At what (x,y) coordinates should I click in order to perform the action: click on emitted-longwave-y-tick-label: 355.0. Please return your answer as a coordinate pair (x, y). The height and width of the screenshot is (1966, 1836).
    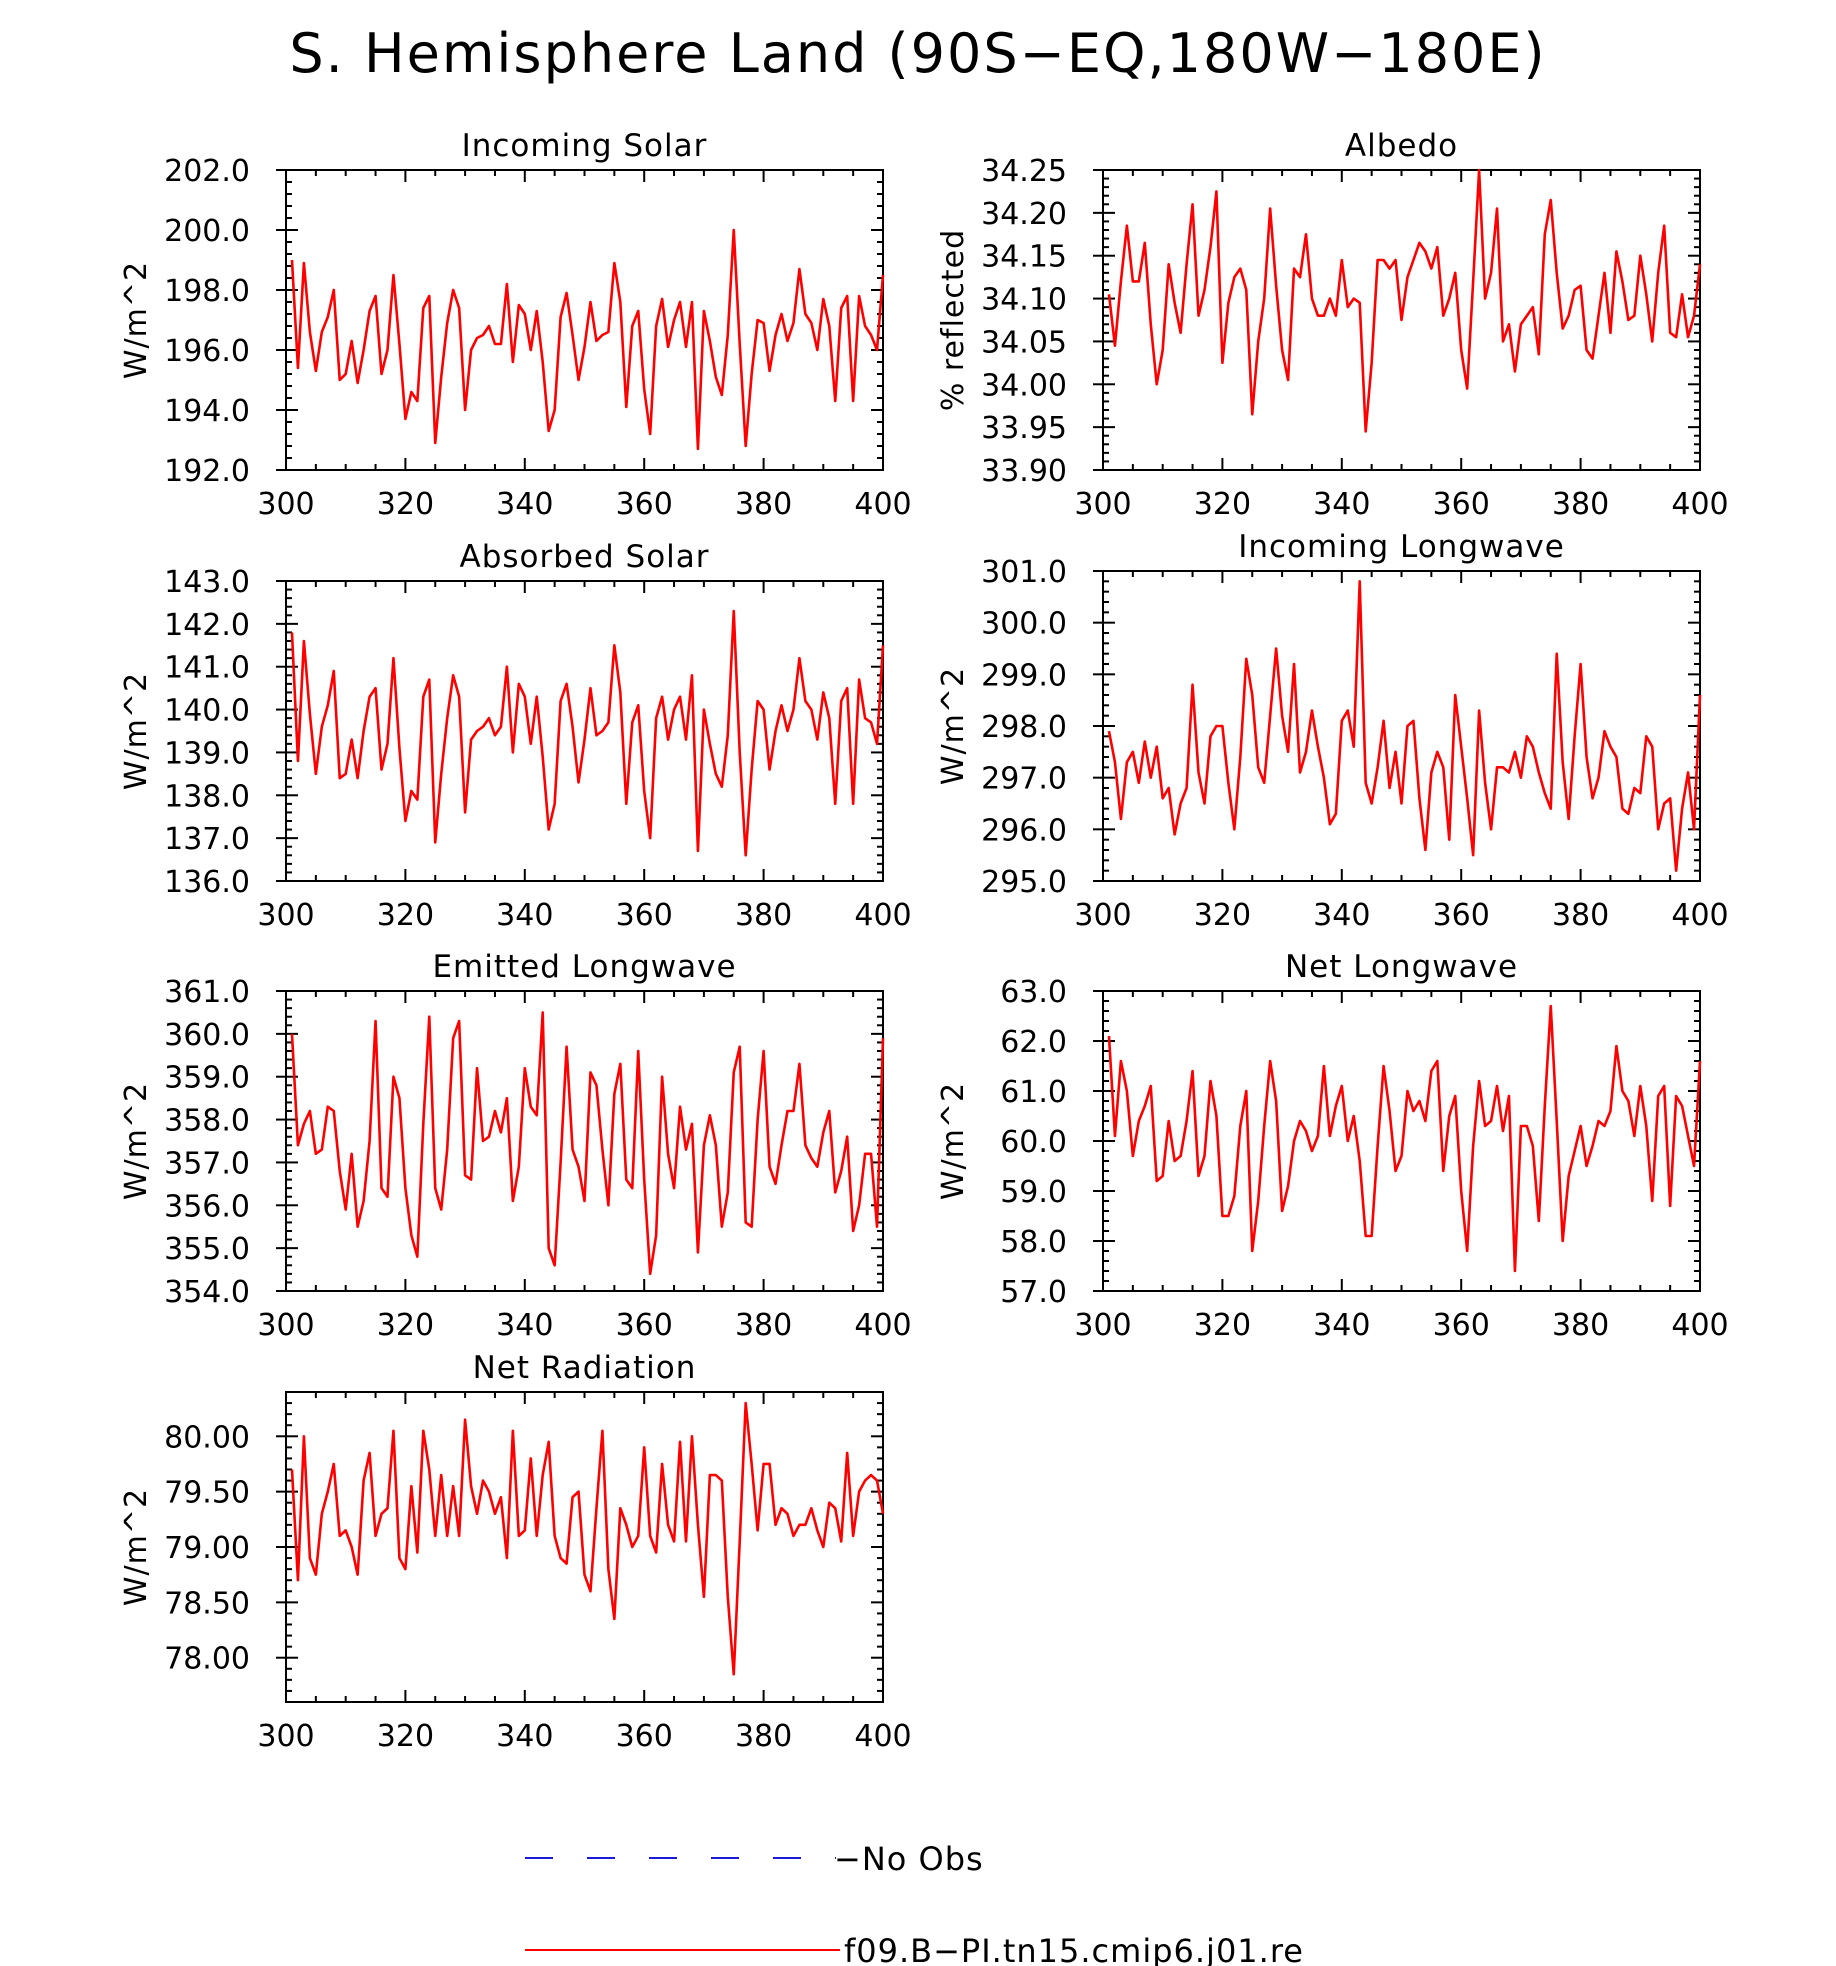
    Looking at the image, I should click on (207, 1249).